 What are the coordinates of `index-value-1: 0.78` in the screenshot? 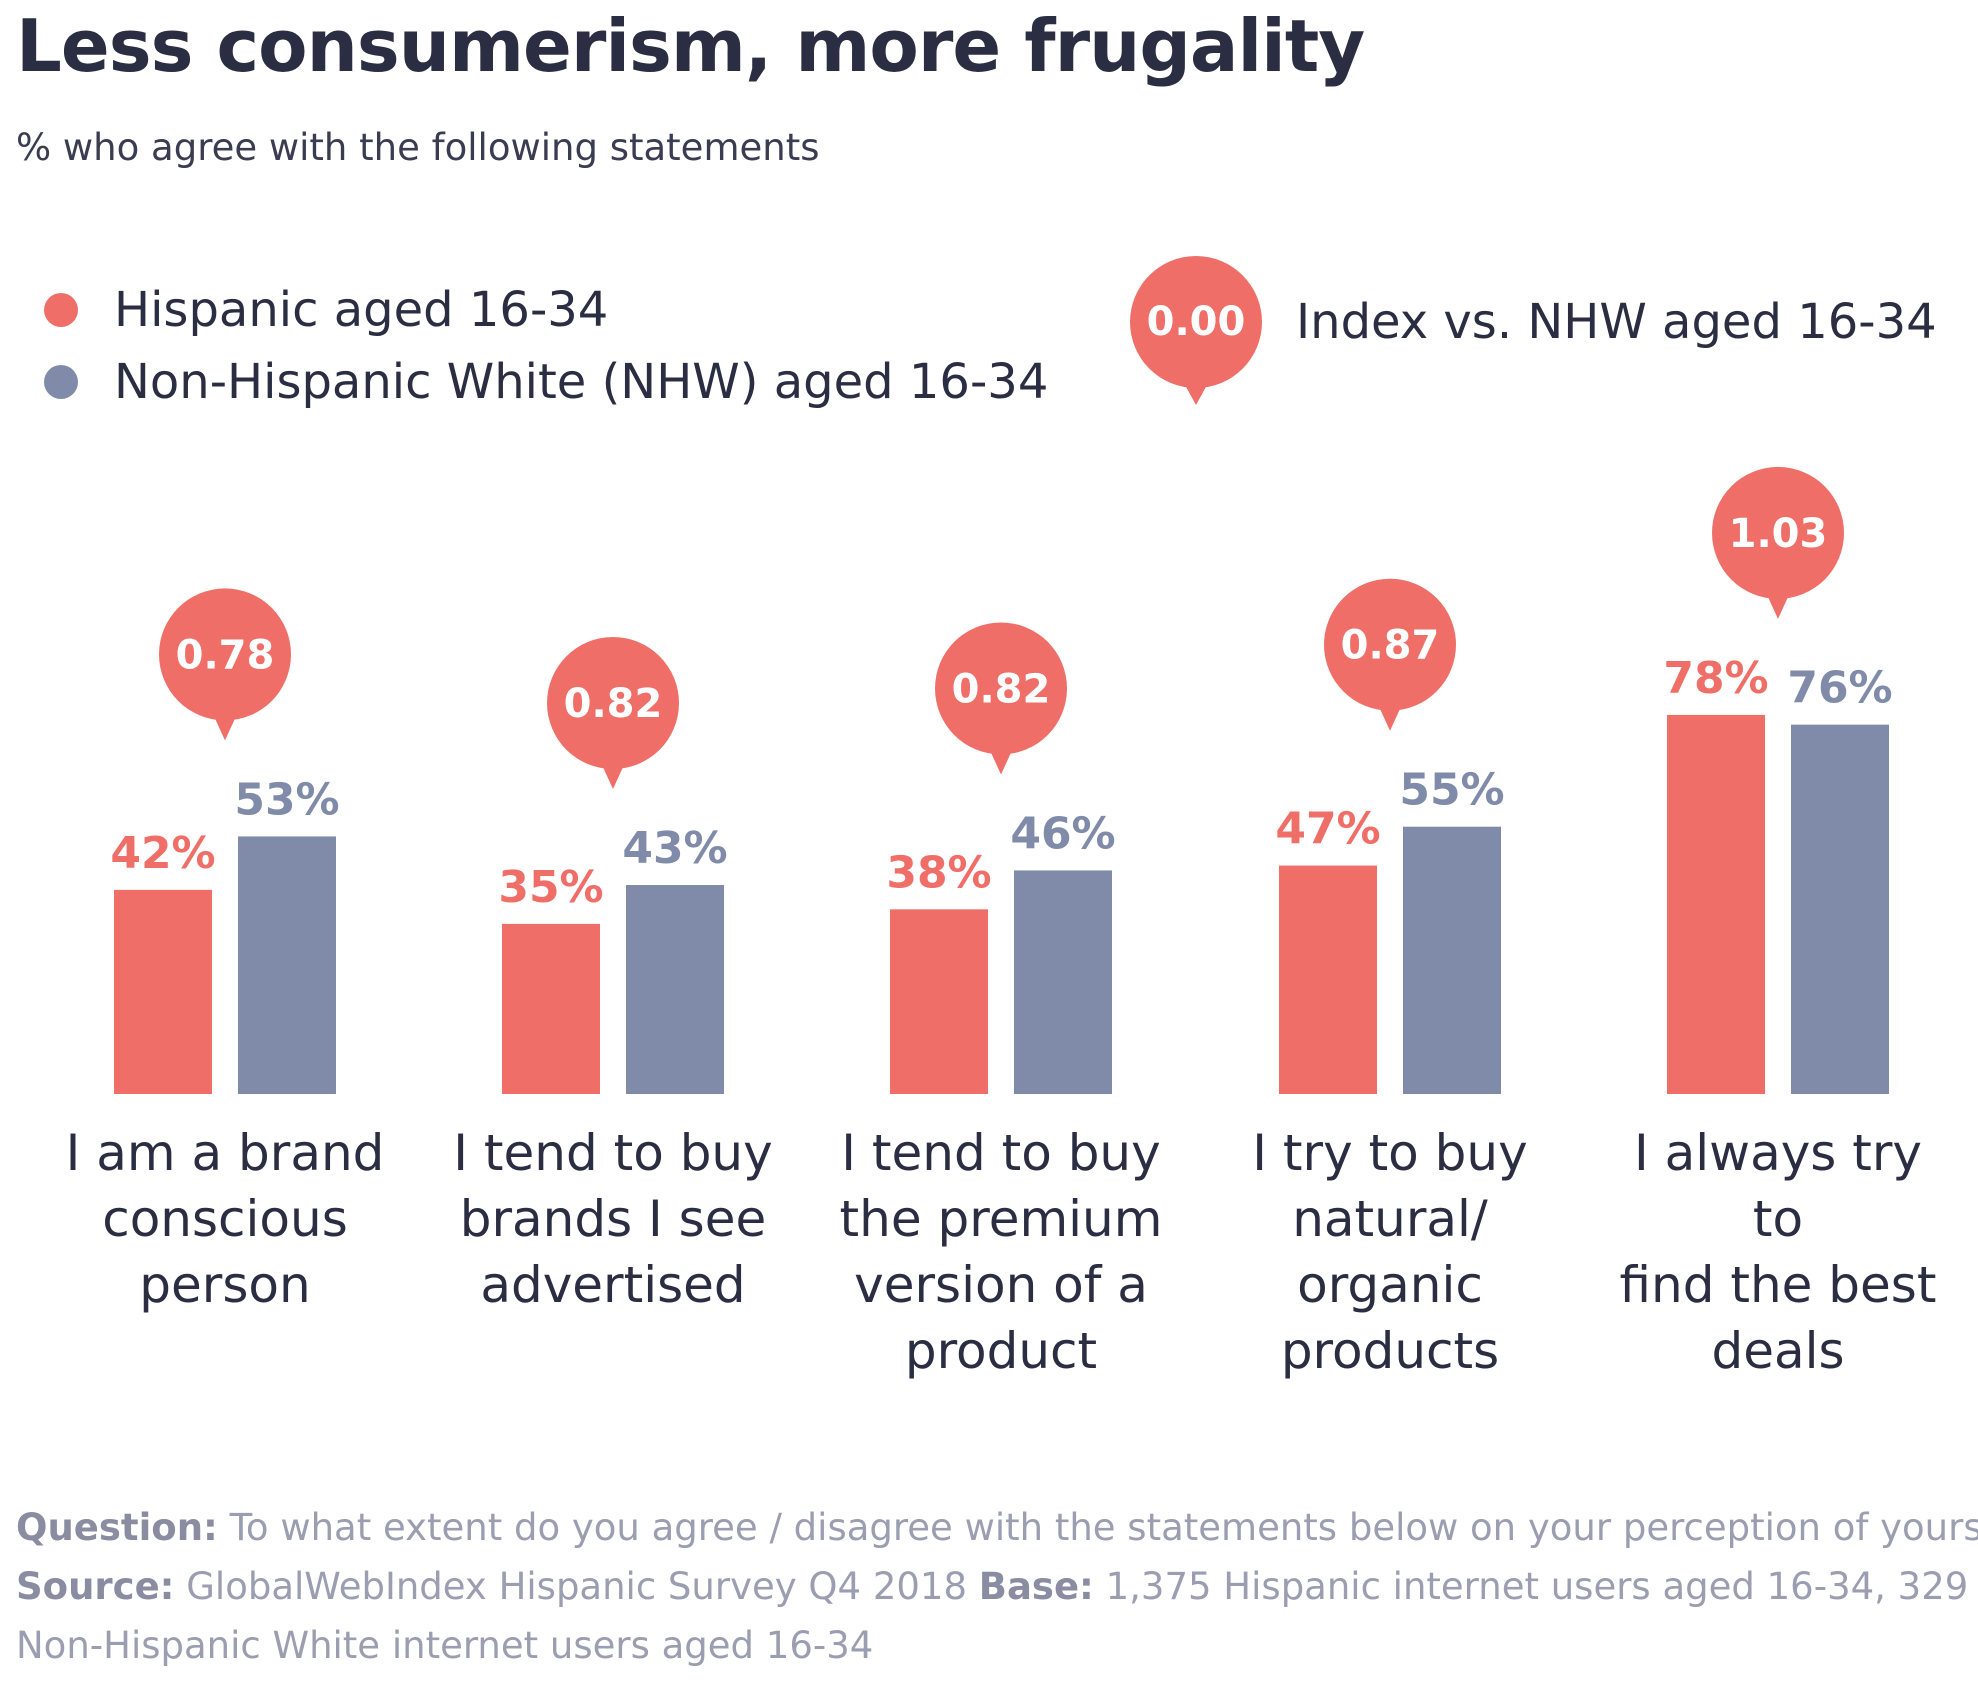 It's located at (225, 655).